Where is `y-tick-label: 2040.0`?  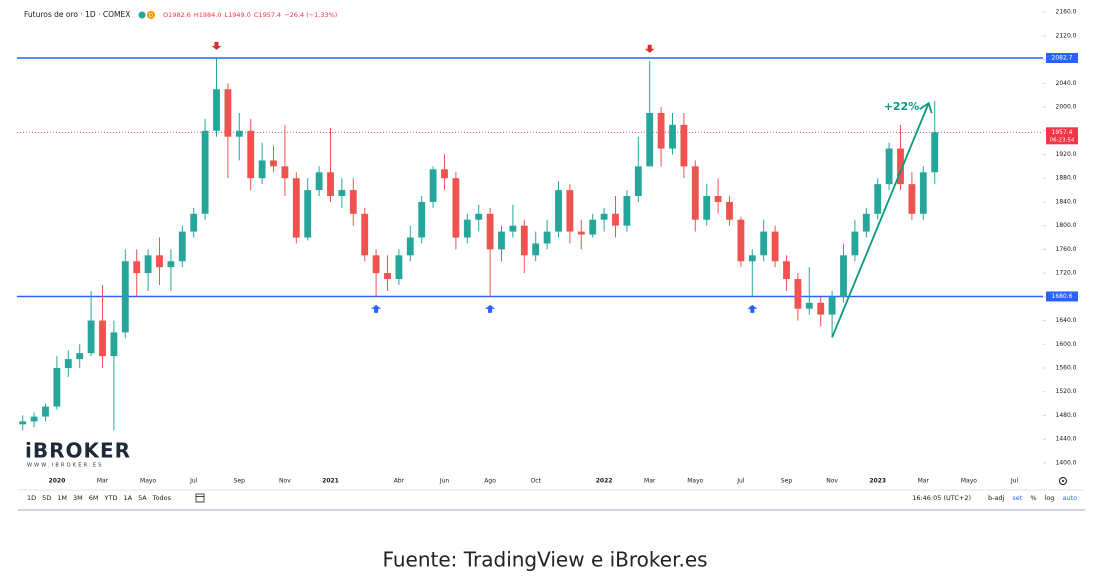
y-tick-label: 2040.0 is located at coordinates (1066, 83).